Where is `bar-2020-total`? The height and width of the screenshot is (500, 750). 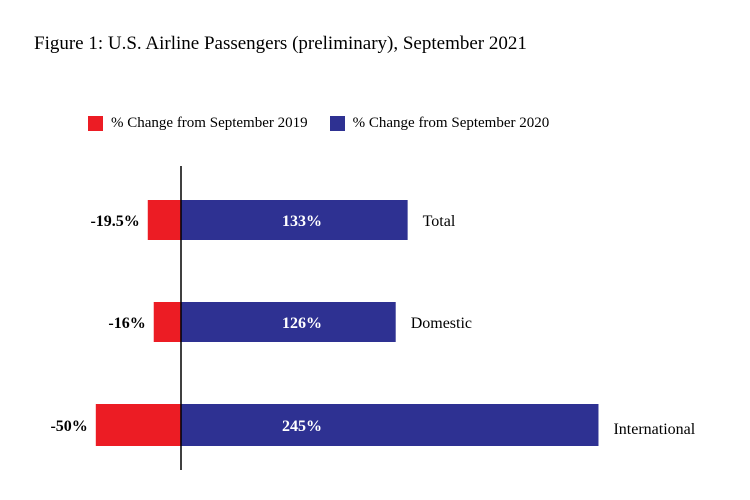 bar-2020-total is located at coordinates (294, 220).